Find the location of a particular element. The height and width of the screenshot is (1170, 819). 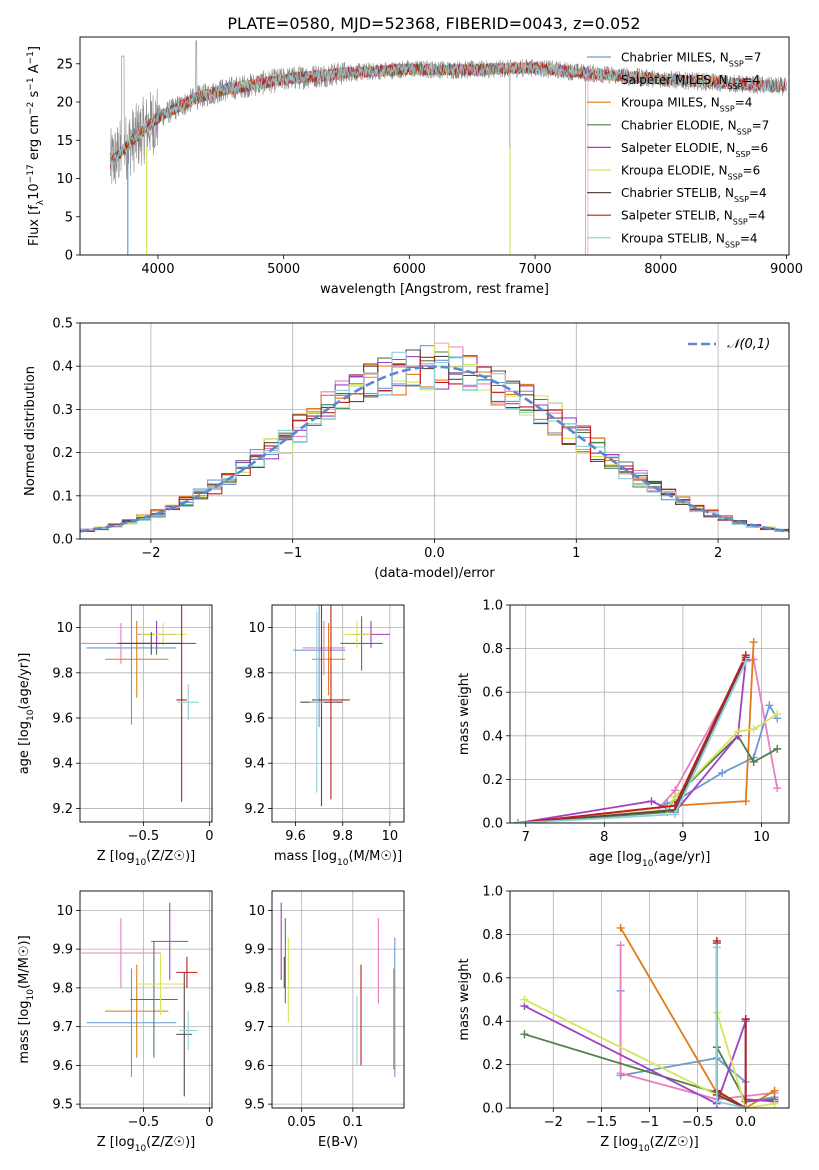

x-tick-label: 6000 is located at coordinates (409, 269).